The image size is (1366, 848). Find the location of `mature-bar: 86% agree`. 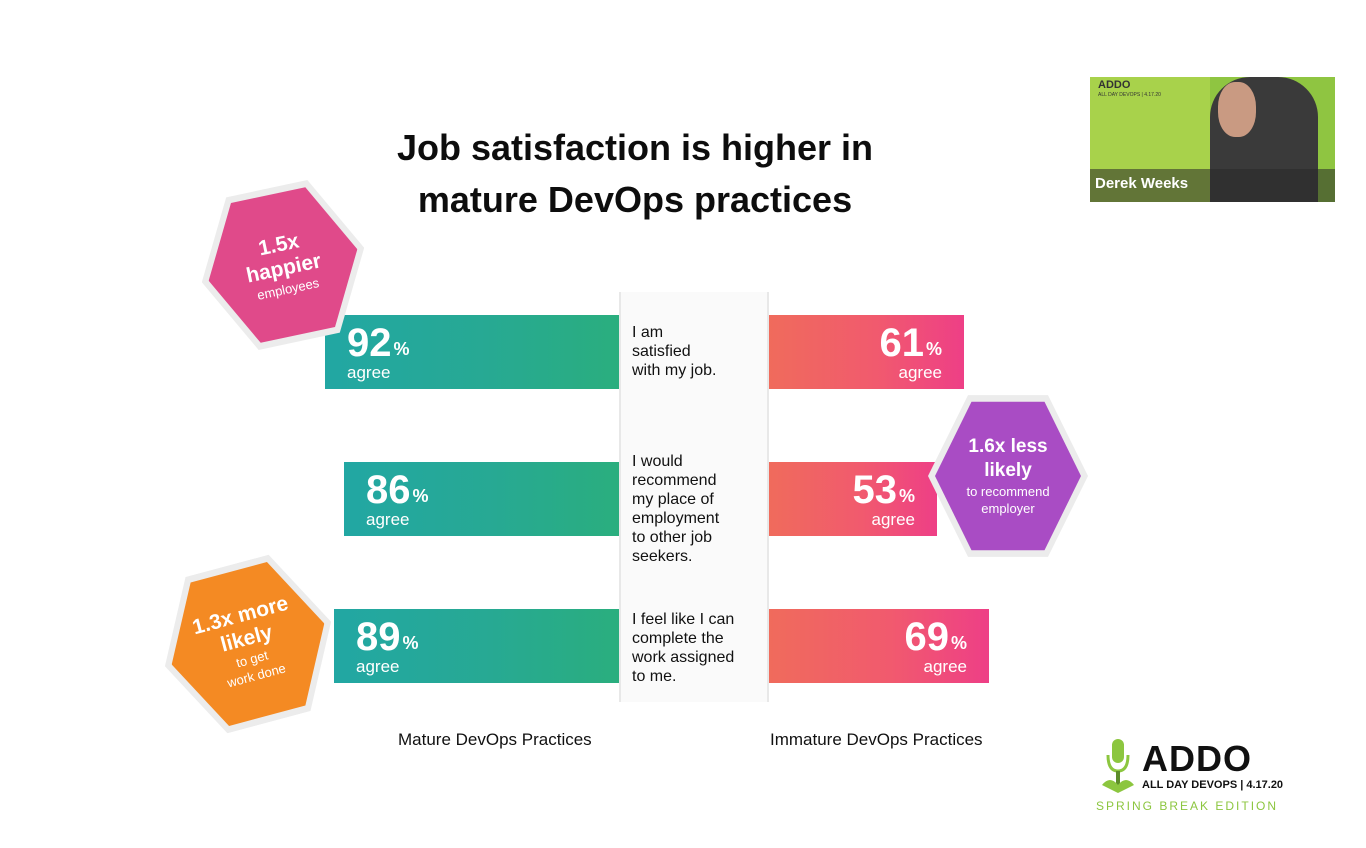

mature-bar: 86% agree is located at coordinates (481, 499).